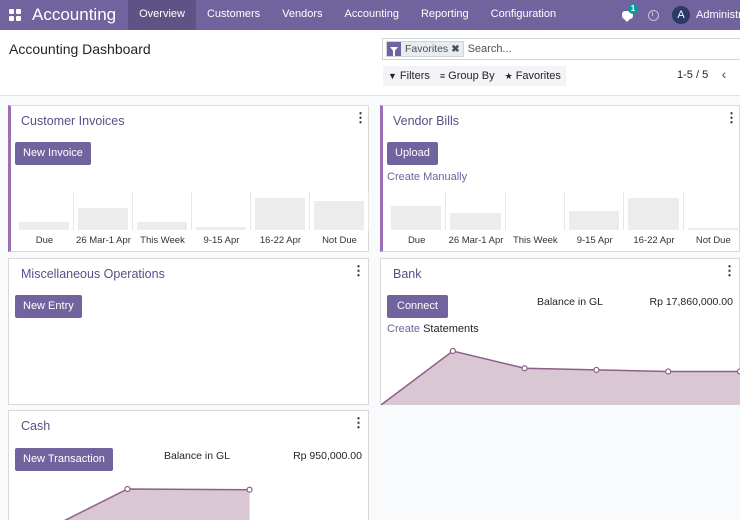 This screenshot has height=520, width=740. Describe the element at coordinates (653, 15) in the screenshot. I see `clock-icon` at that location.